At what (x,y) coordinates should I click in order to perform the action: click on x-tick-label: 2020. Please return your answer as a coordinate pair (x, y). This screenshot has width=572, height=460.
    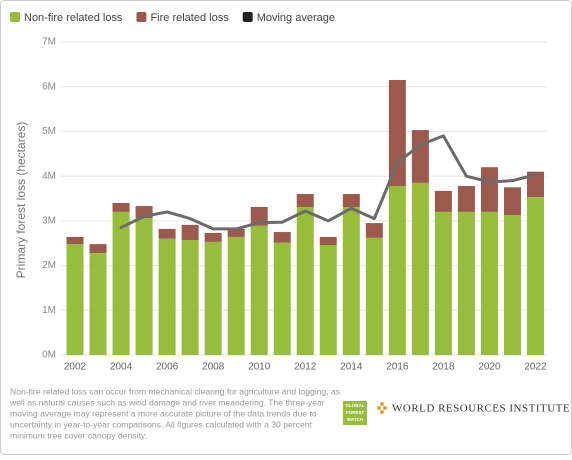
    Looking at the image, I should click on (489, 367).